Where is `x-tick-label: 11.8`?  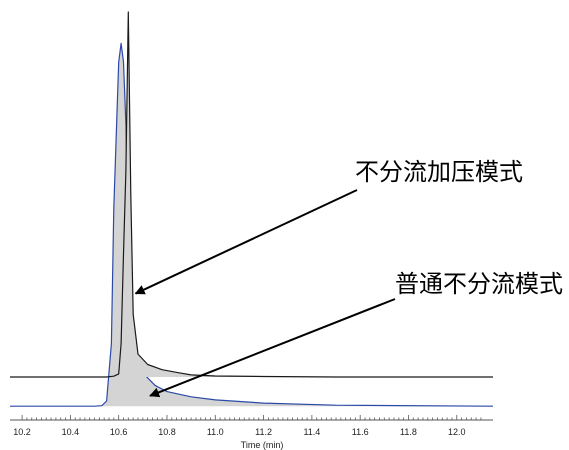 x-tick-label: 11.8 is located at coordinates (408, 432).